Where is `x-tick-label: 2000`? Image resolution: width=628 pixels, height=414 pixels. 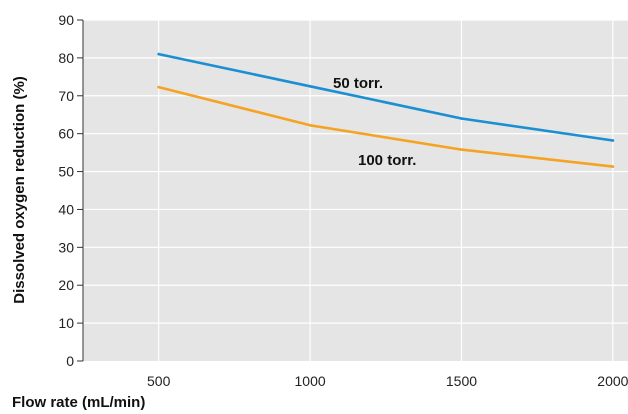 x-tick-label: 2000 is located at coordinates (612, 381).